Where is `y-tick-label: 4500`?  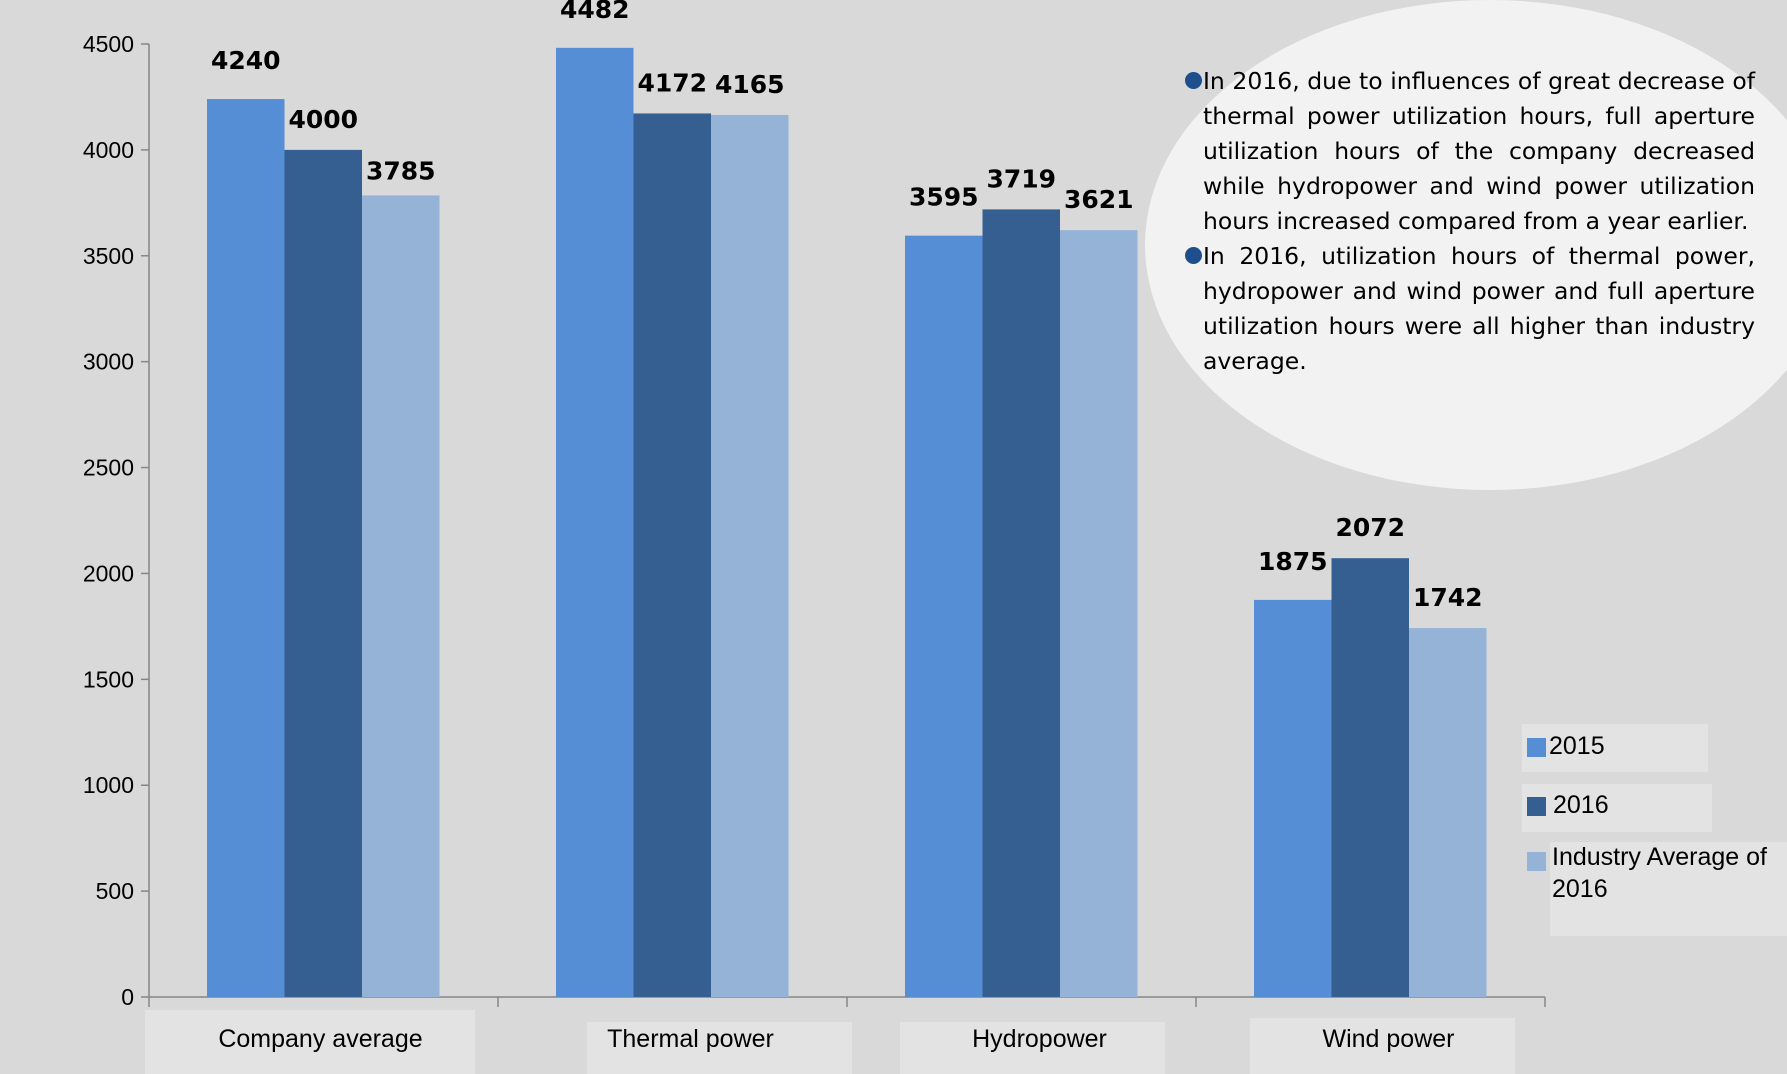 y-tick-label: 4500 is located at coordinates (108, 44).